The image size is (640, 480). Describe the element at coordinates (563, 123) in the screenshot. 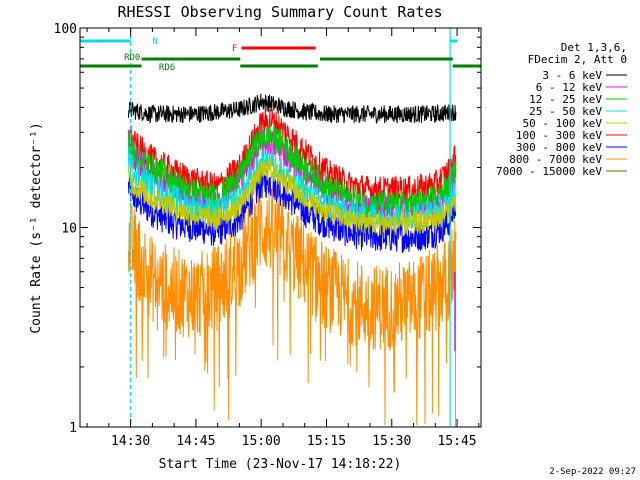

I see `legend-entry-label: 50 - 100 keV` at that location.